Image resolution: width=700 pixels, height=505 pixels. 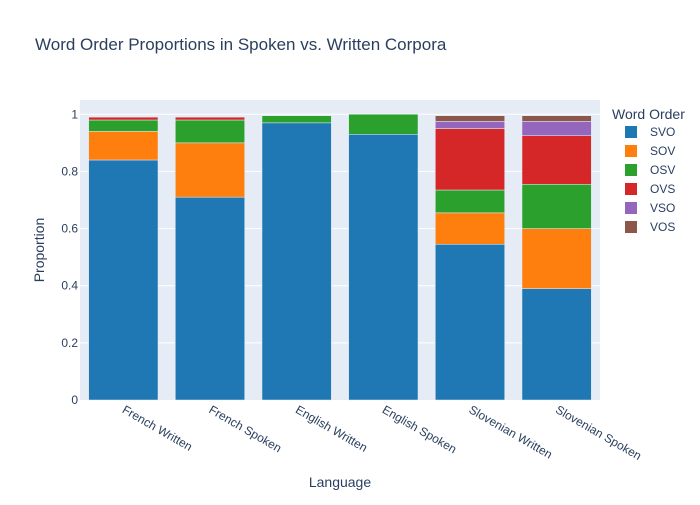 I want to click on y-tick-label: 0, so click(x=74, y=400).